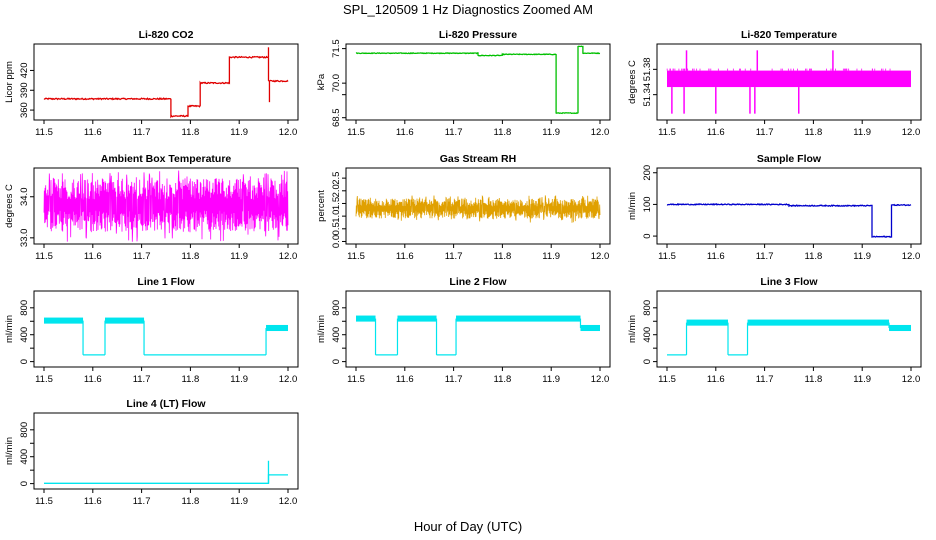 This screenshot has height=540, width=936. What do you see at coordinates (166, 35) in the screenshot?
I see `panel-title: Li-820 CO2` at bounding box center [166, 35].